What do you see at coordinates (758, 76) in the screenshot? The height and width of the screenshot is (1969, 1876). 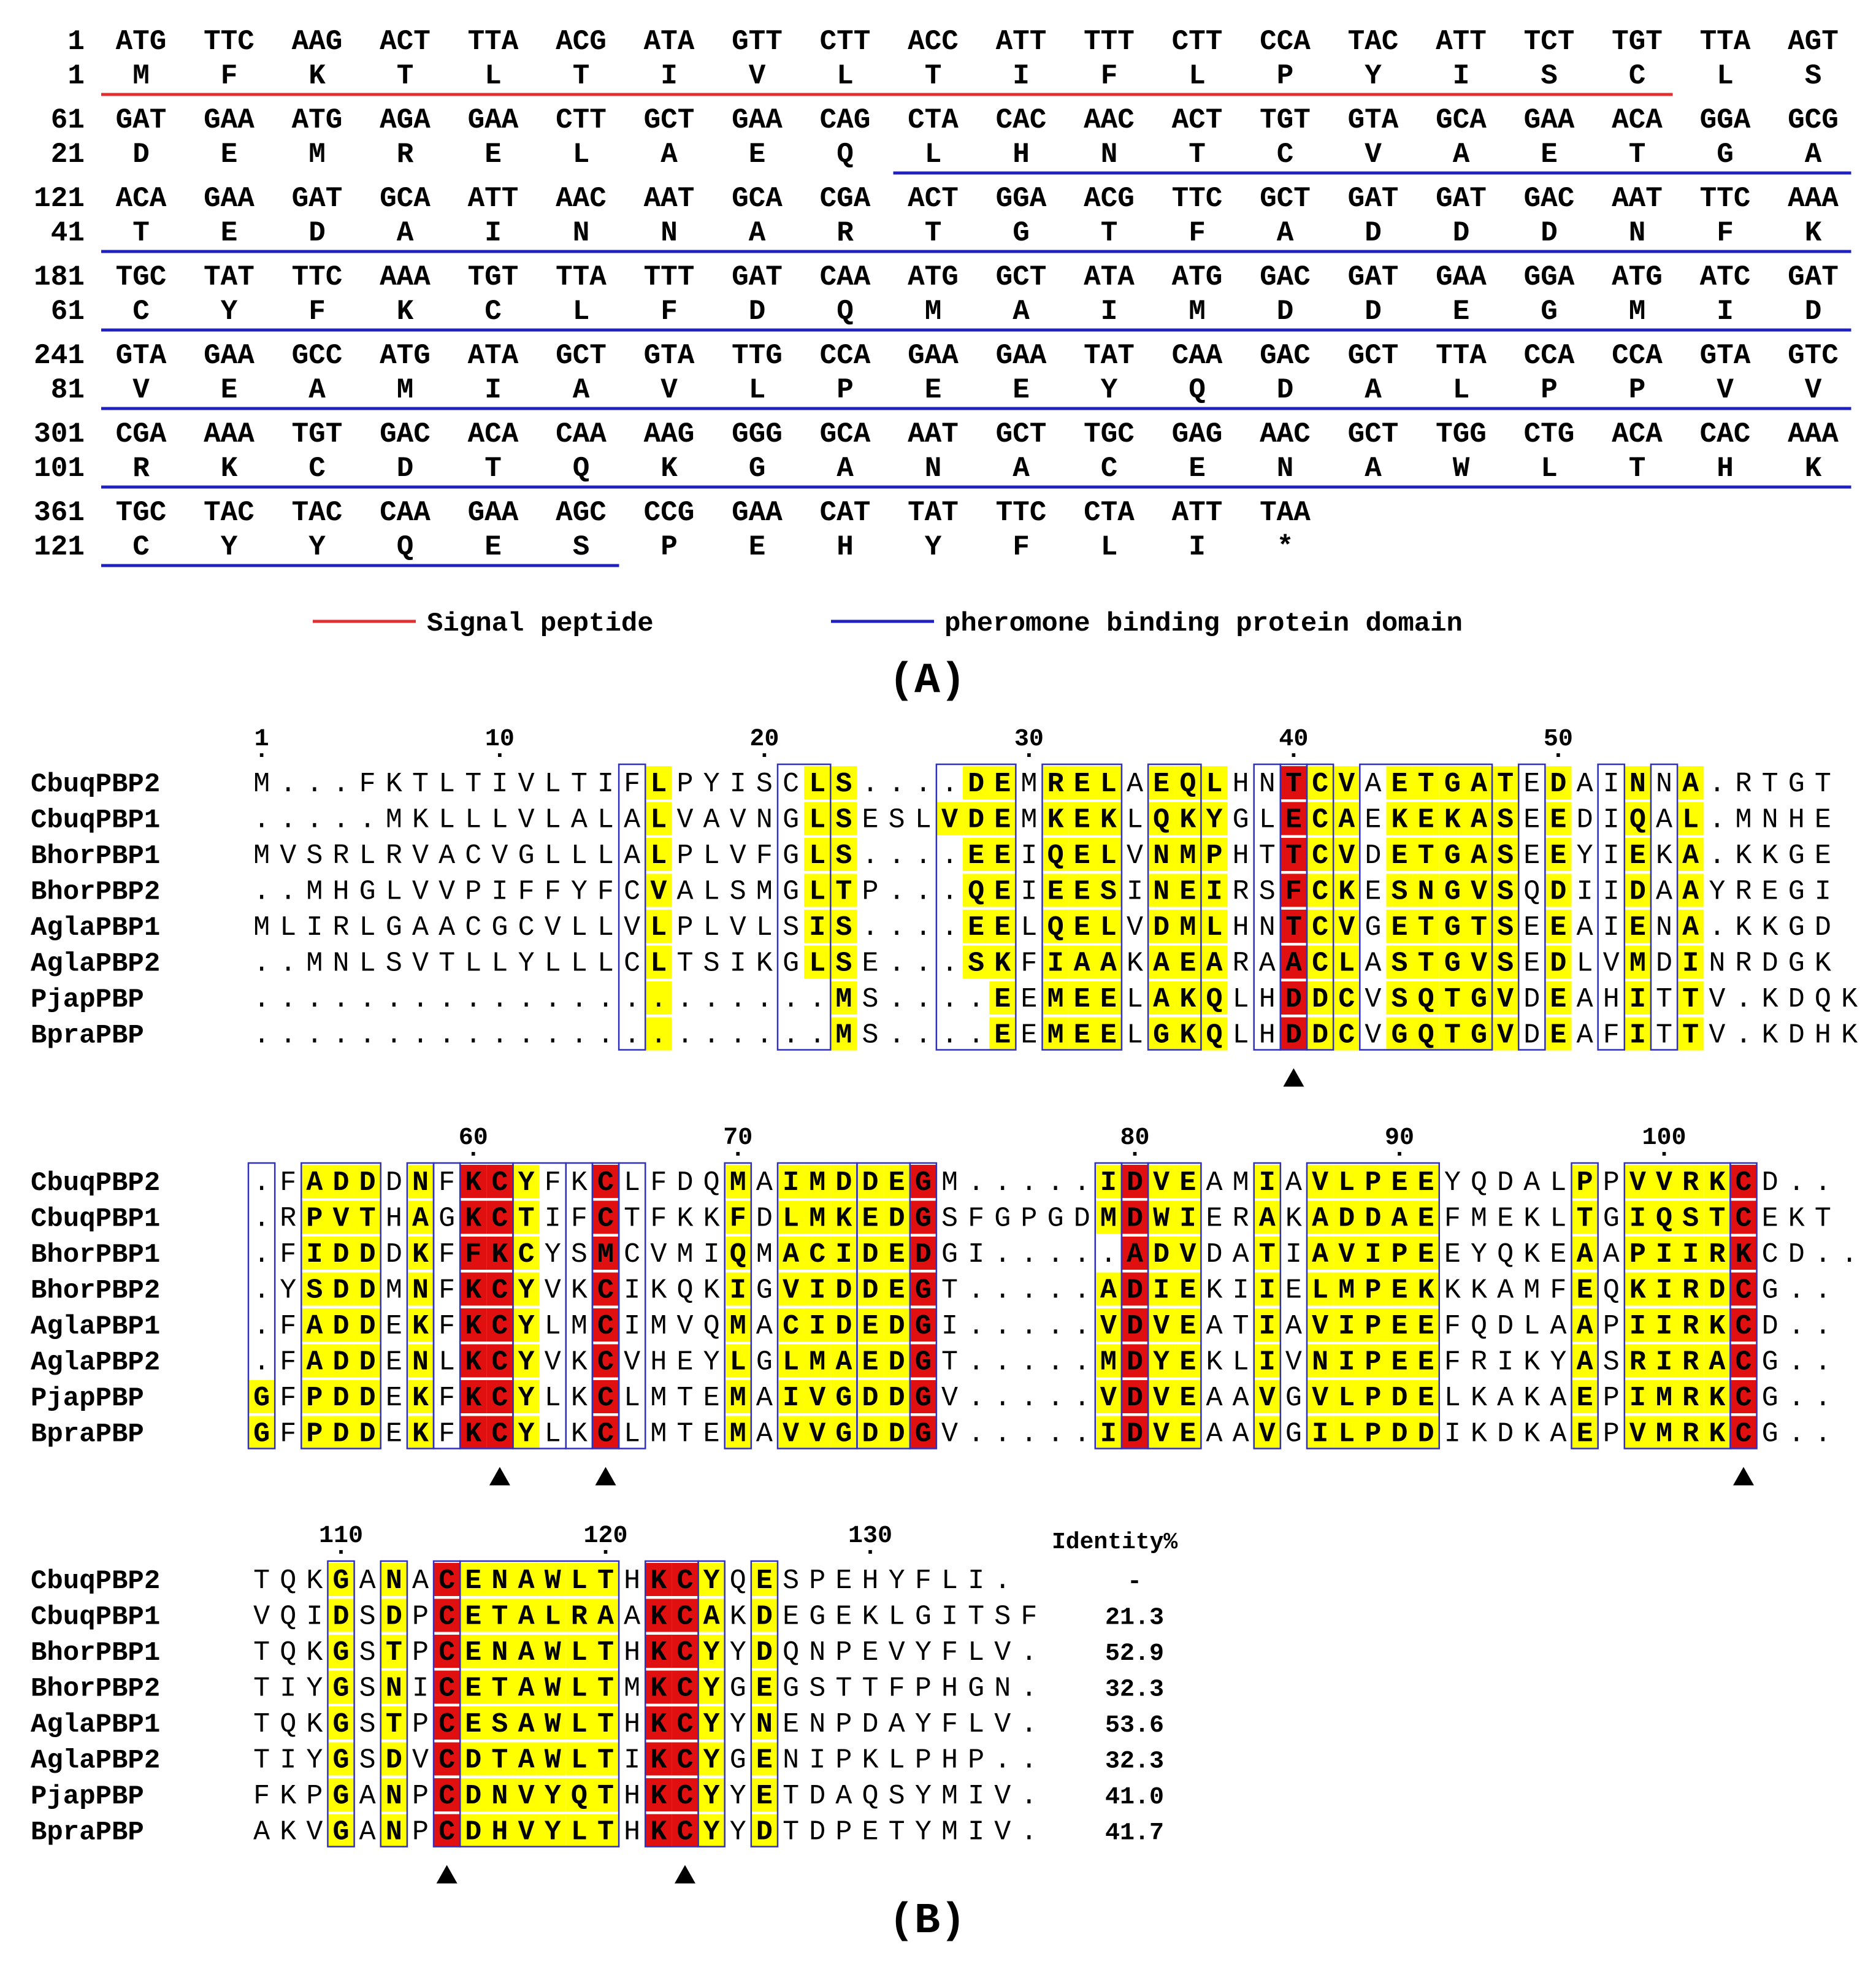 I see `amino-acid: V` at bounding box center [758, 76].